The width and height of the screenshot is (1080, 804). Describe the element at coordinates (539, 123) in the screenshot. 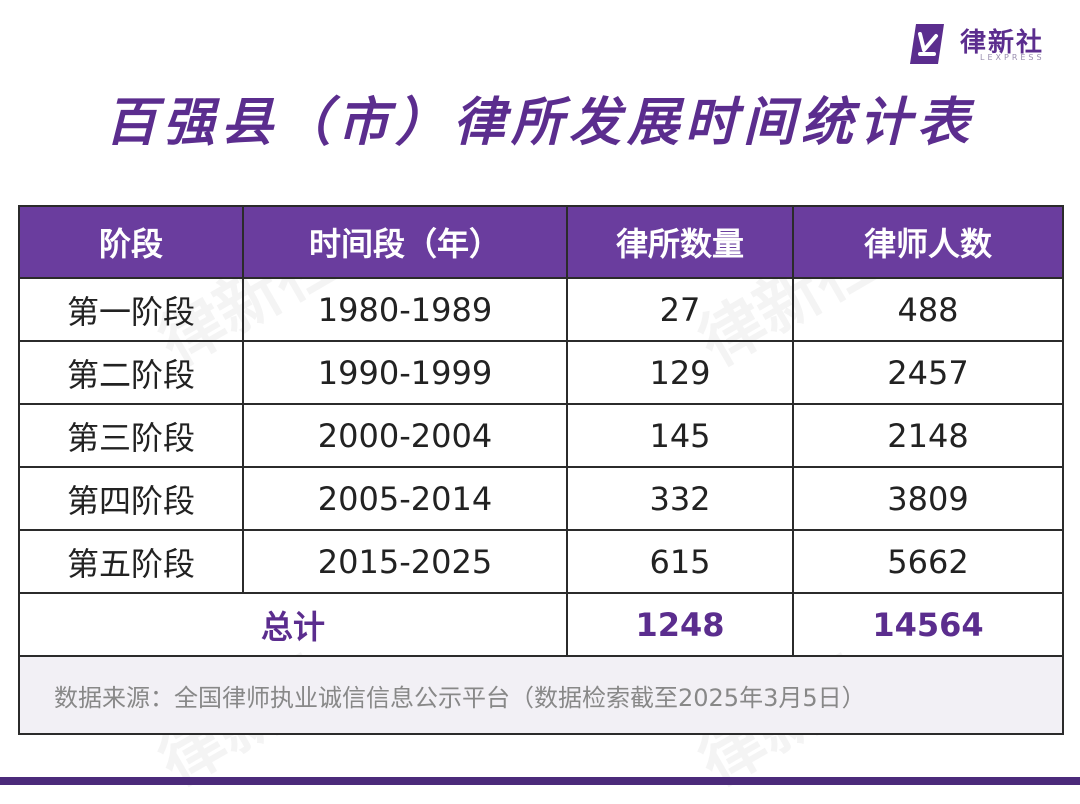

I see `page-title: 百强县（市）律所发展时间统计表` at that location.